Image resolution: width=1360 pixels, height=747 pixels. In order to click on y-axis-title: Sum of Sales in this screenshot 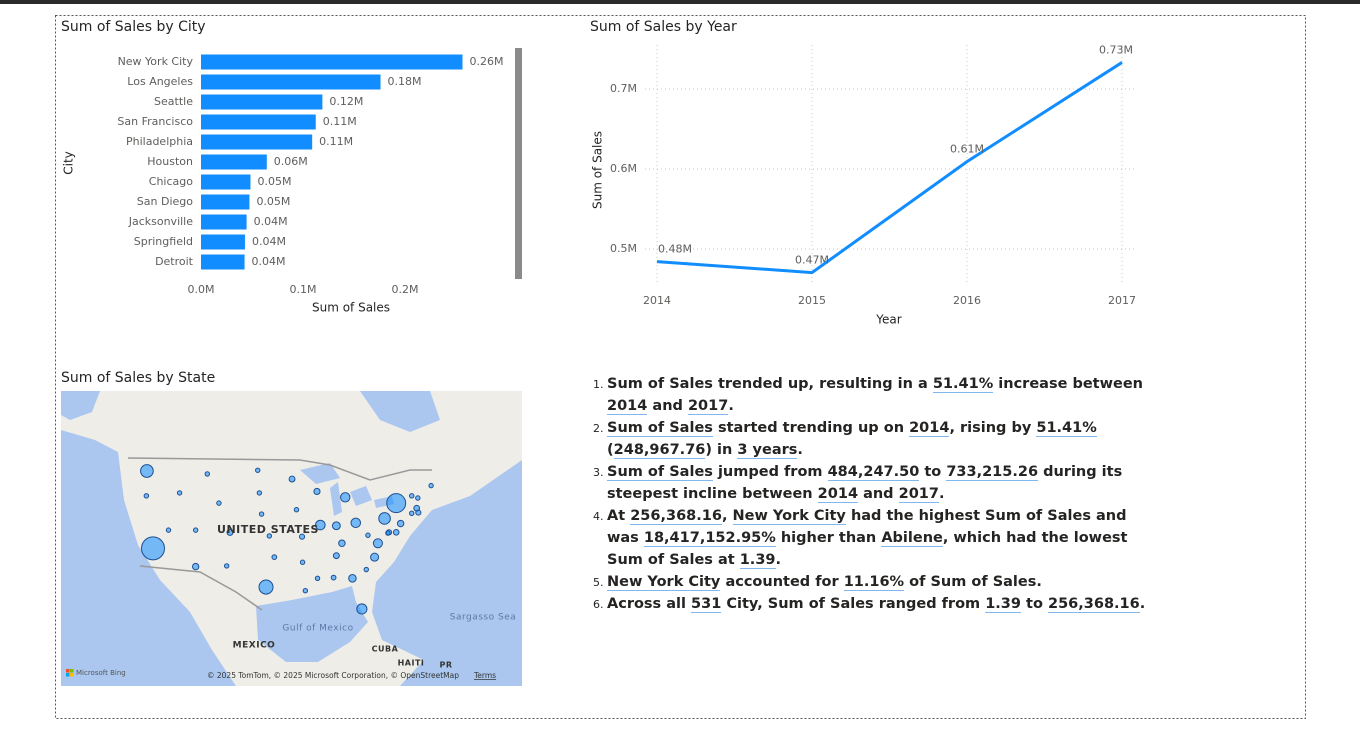, I will do `click(598, 170)`.